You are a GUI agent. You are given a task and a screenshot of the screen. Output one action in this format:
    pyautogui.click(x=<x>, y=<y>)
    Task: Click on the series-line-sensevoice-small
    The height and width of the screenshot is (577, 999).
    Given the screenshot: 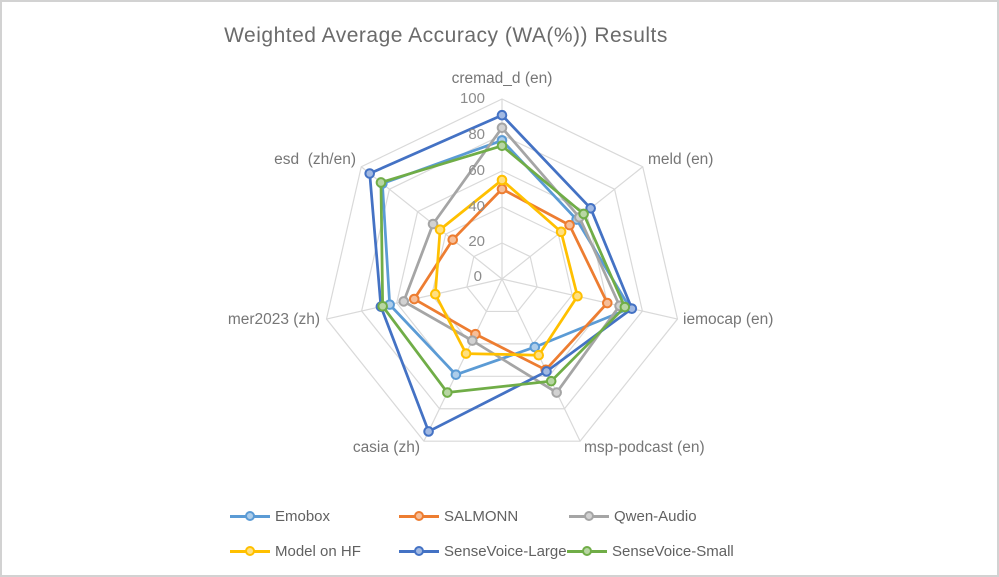 What is the action you would take?
    pyautogui.click(x=503, y=269)
    